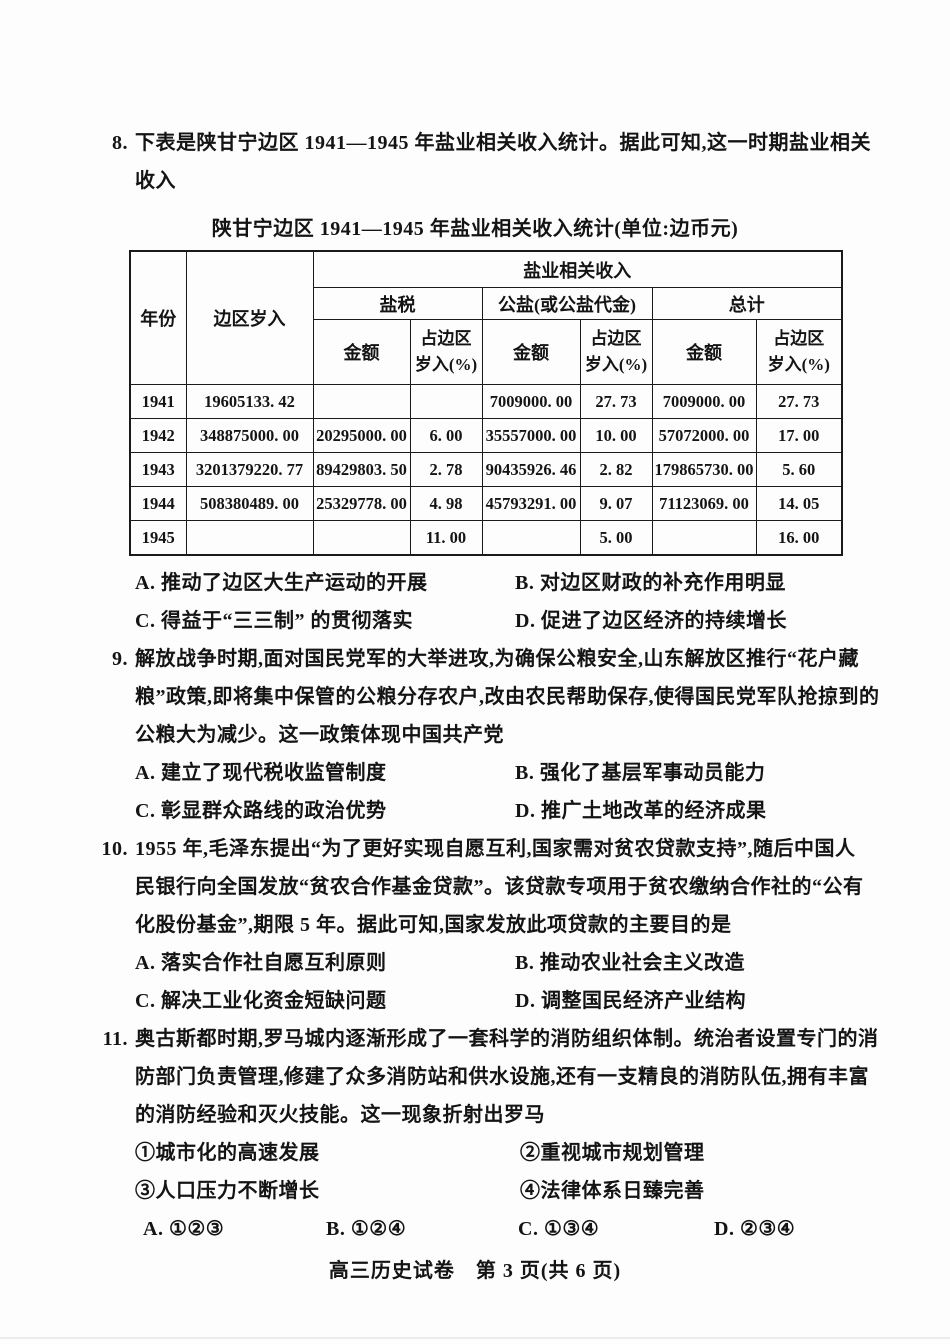  Describe the element at coordinates (446, 469) in the screenshot. I see `cell-salt-tax-pct: 2. 78` at that location.